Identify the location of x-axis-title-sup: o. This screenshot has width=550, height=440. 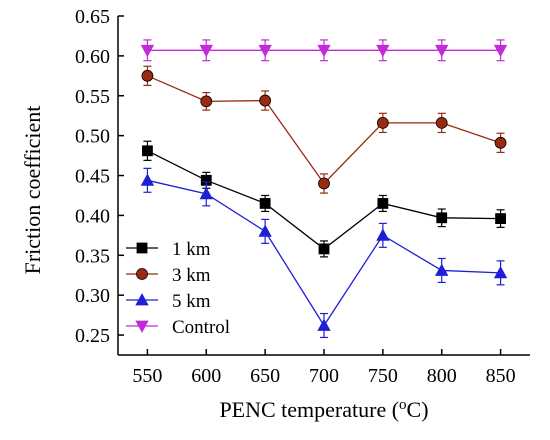
(403, 405).